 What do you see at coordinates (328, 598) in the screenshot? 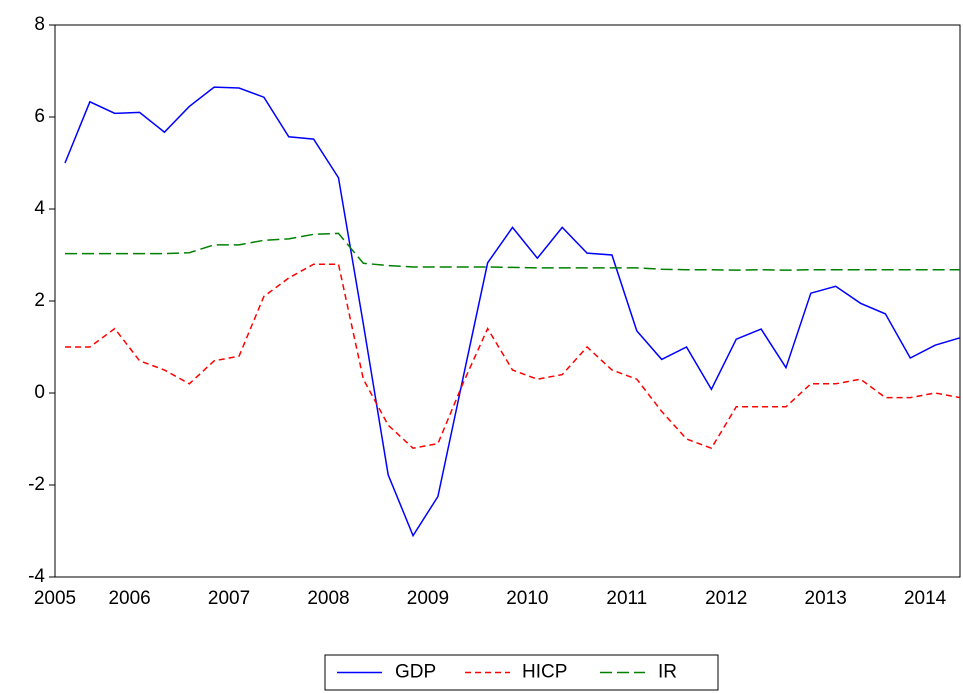
I see `x-tick-label: 2008` at bounding box center [328, 598].